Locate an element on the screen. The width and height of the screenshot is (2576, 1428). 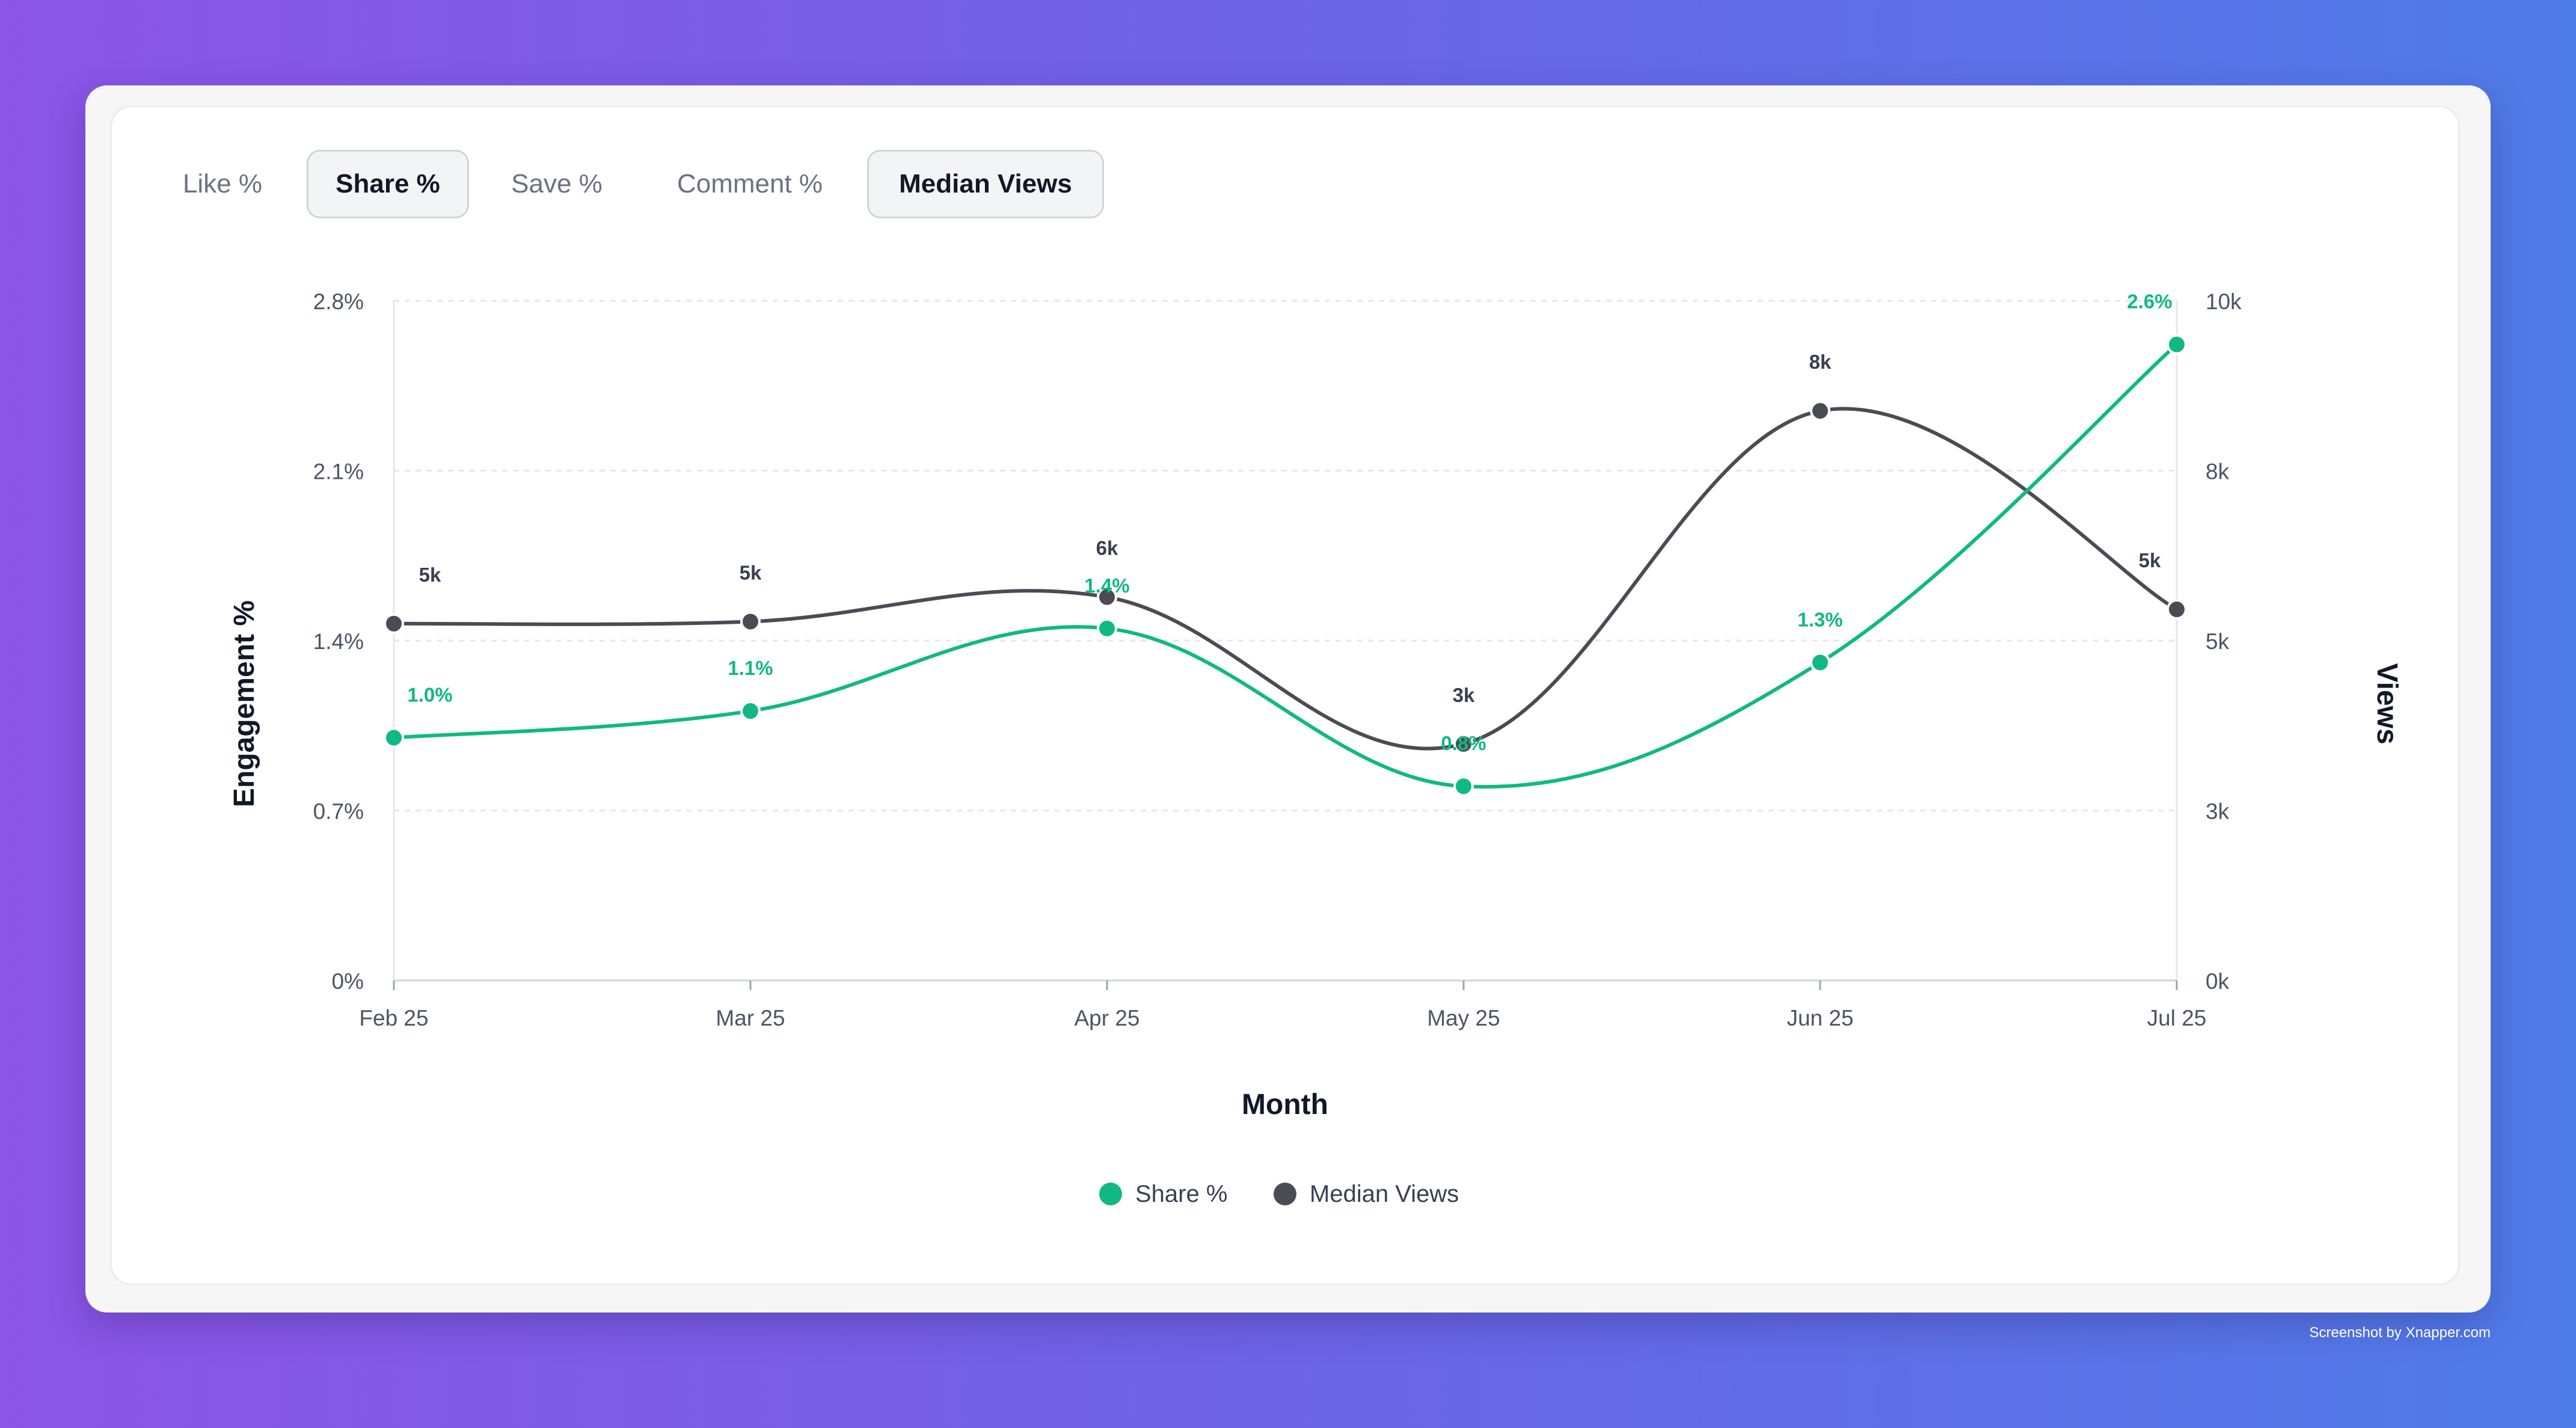
legend-share-label: Share % is located at coordinates (1181, 1193).